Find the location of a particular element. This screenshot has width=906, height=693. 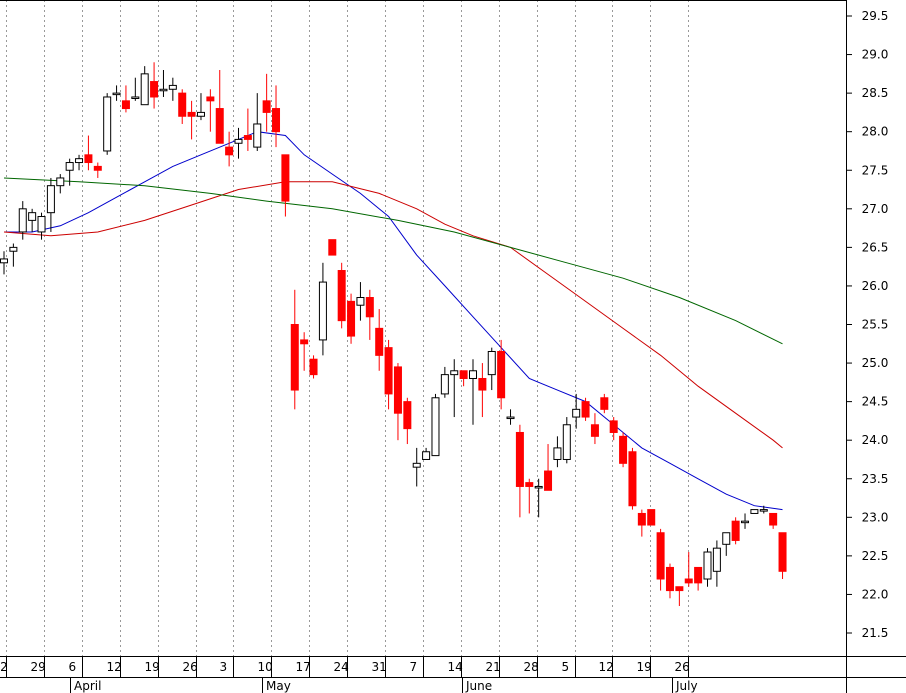

x-tick-label: 14 is located at coordinates (455, 667).